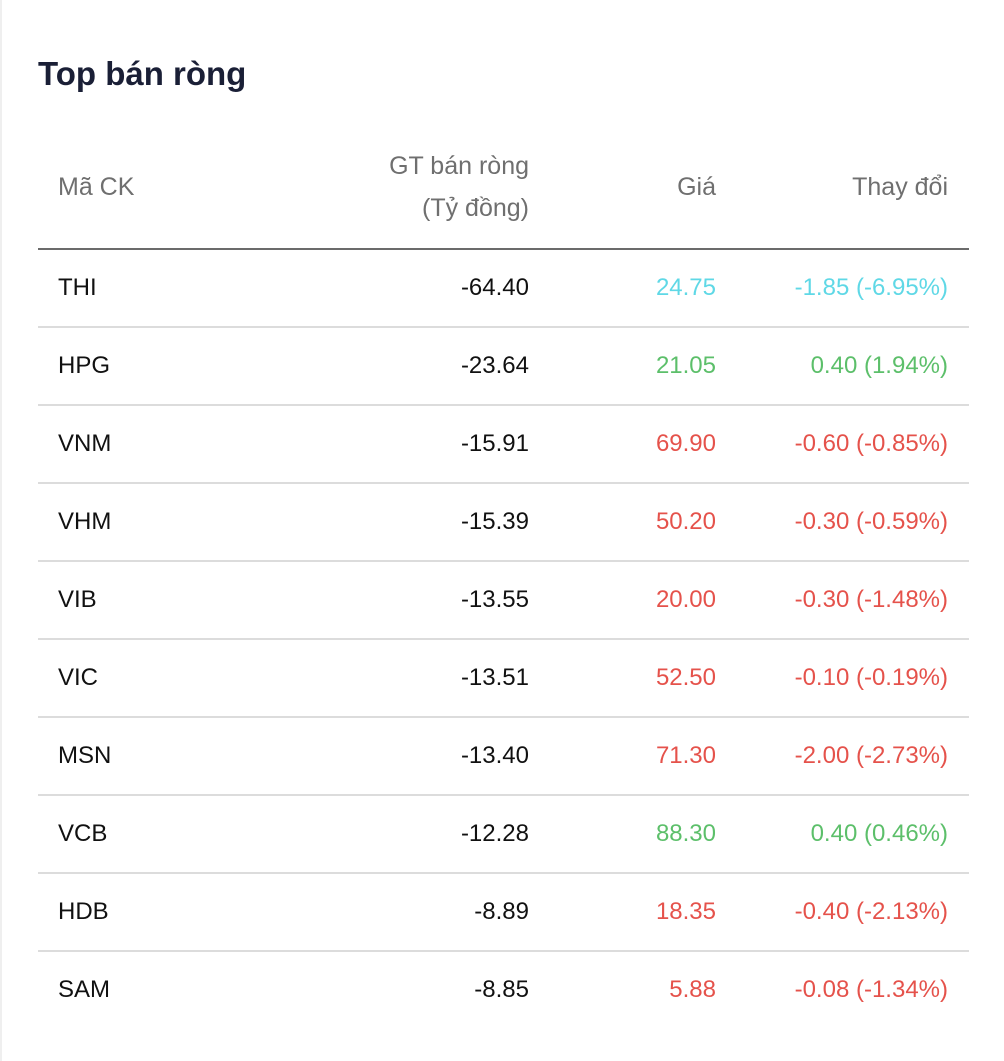  I want to click on cell-net-sell-value: -15.39, so click(494, 521).